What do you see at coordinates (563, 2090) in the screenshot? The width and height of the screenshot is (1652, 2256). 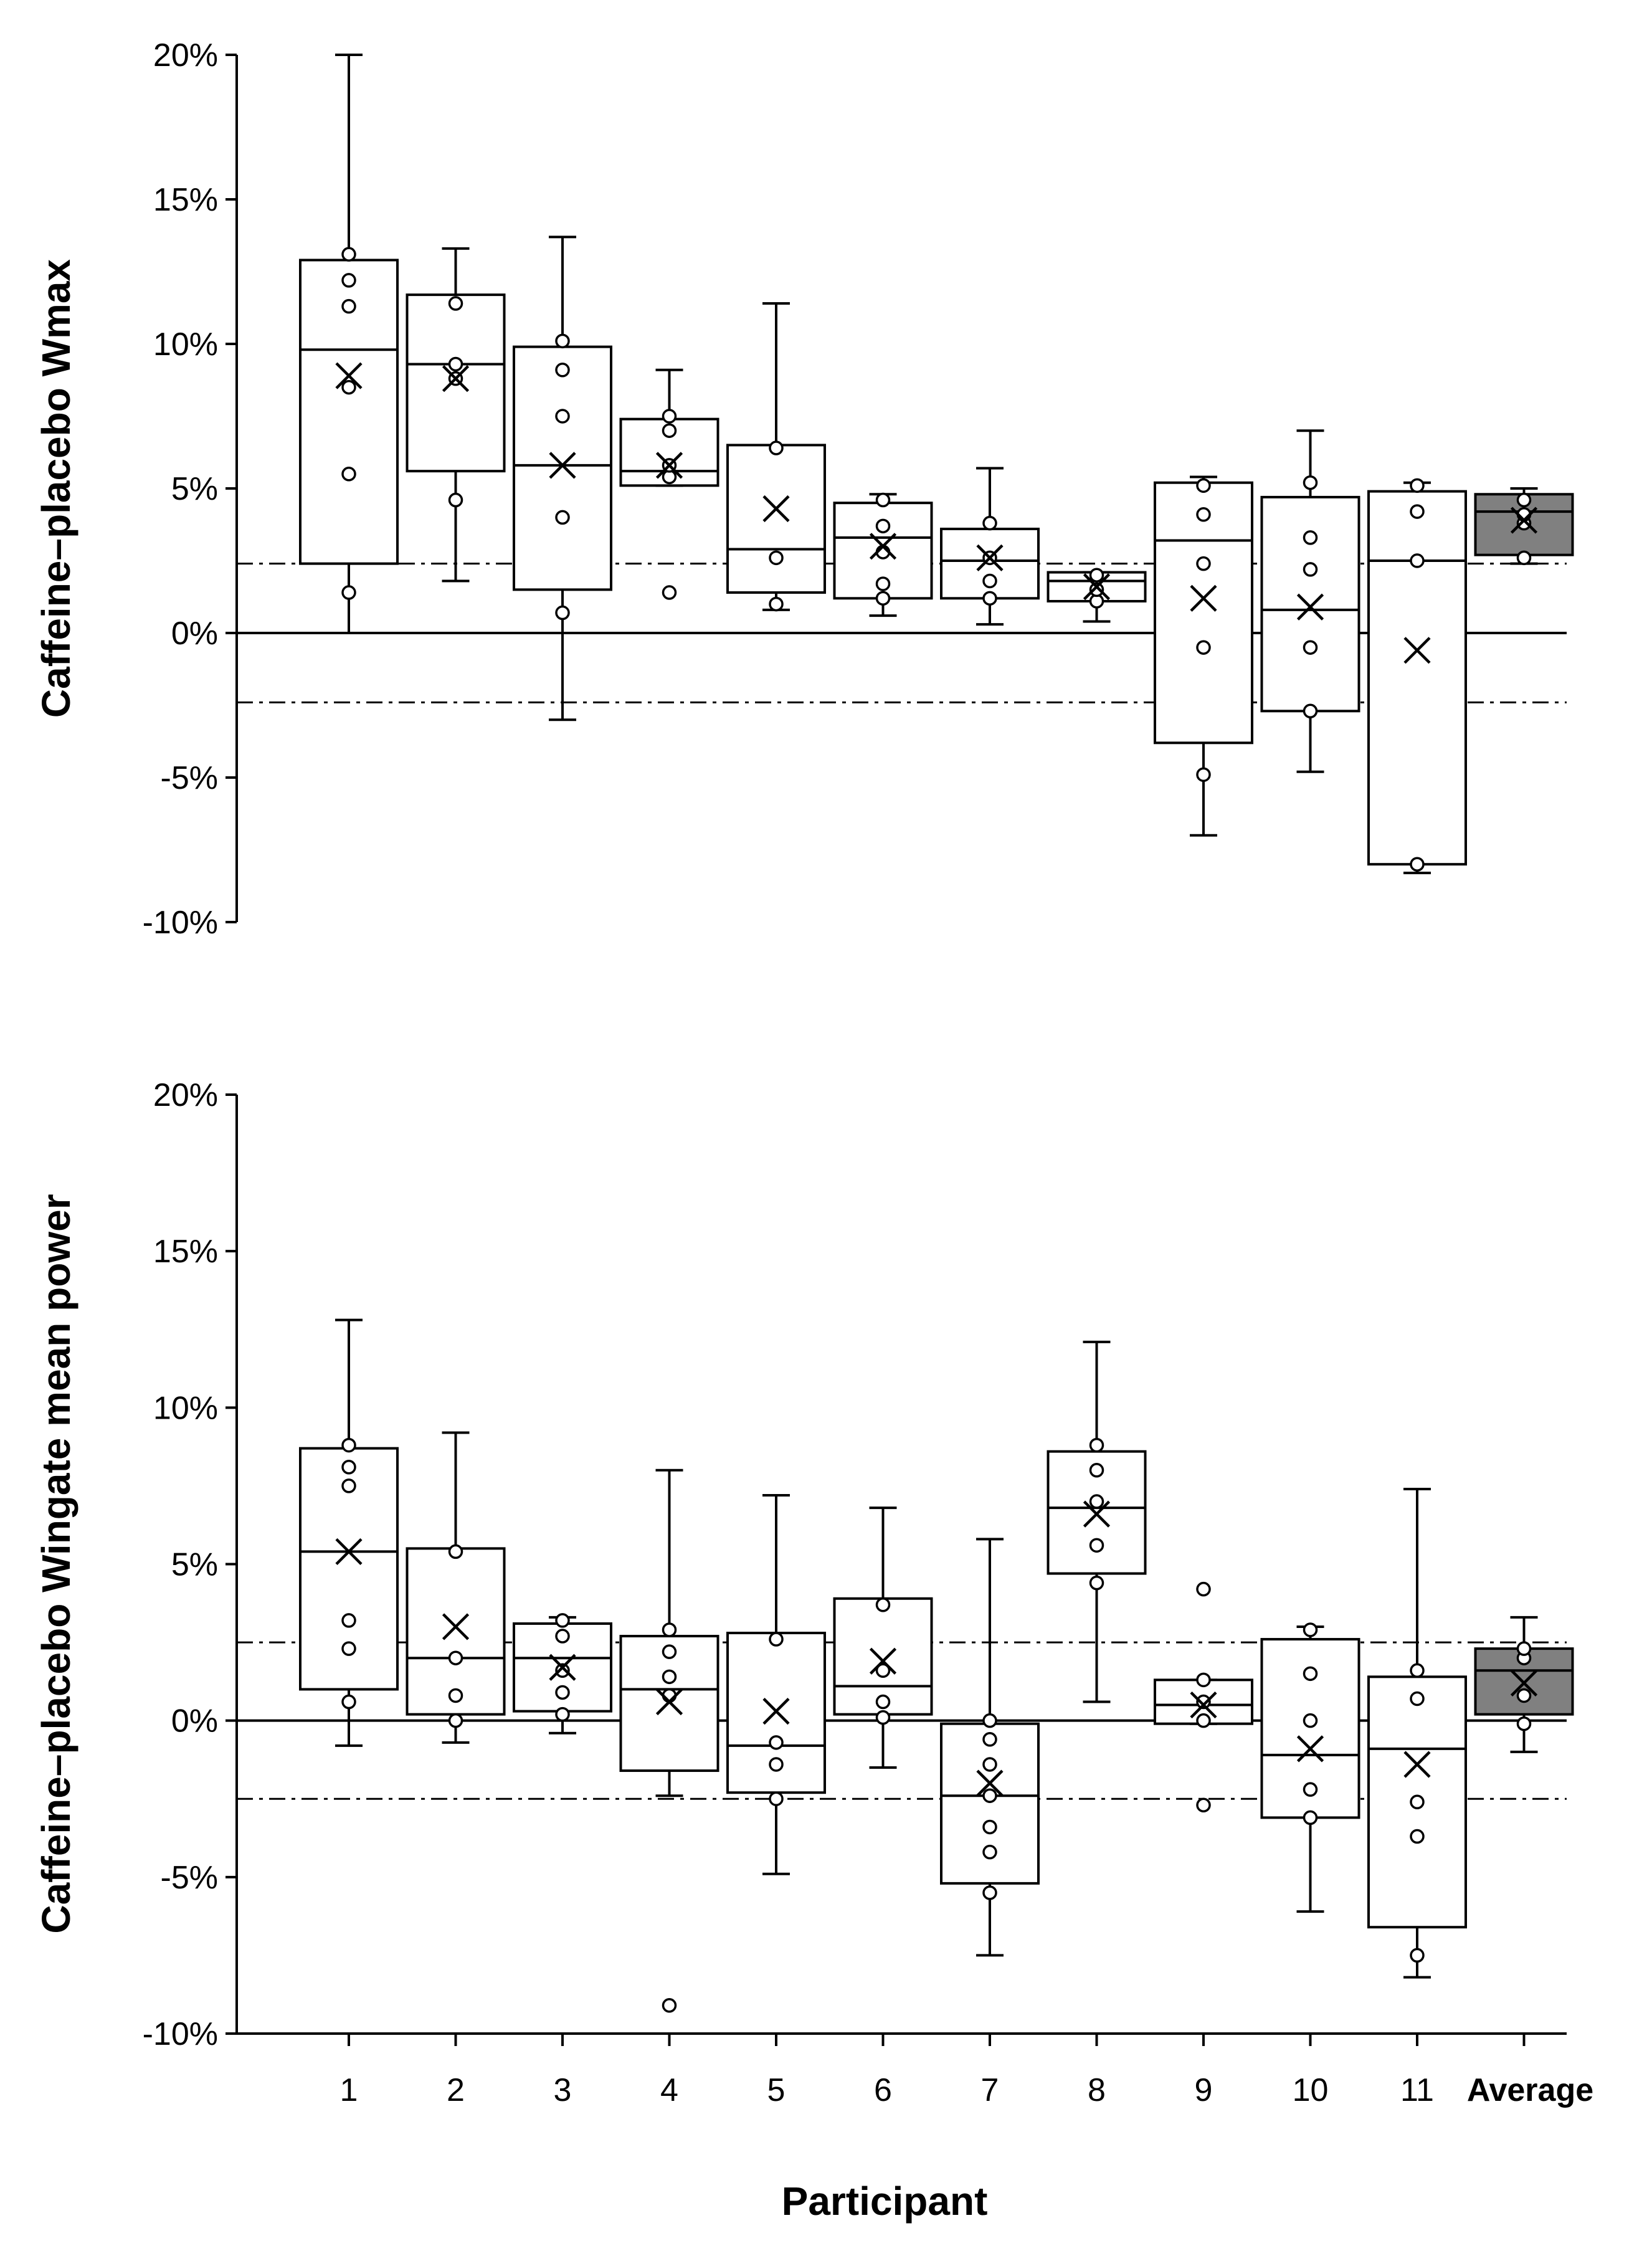 I see `x-tick-label: 3` at bounding box center [563, 2090].